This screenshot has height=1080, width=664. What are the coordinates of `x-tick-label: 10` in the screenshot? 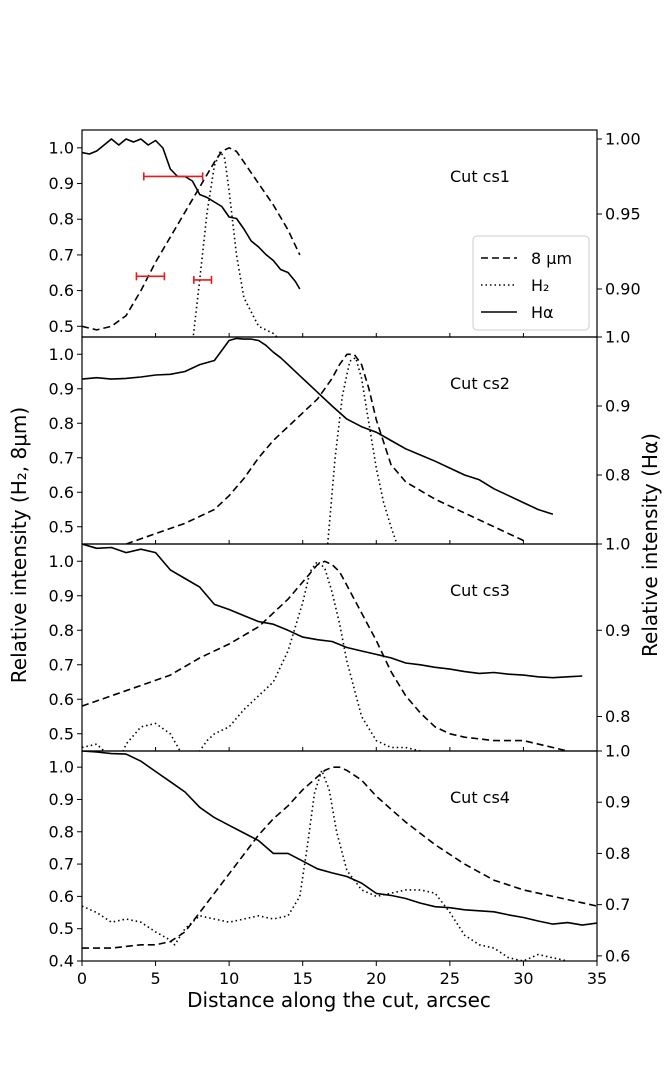 It's located at (229, 978).